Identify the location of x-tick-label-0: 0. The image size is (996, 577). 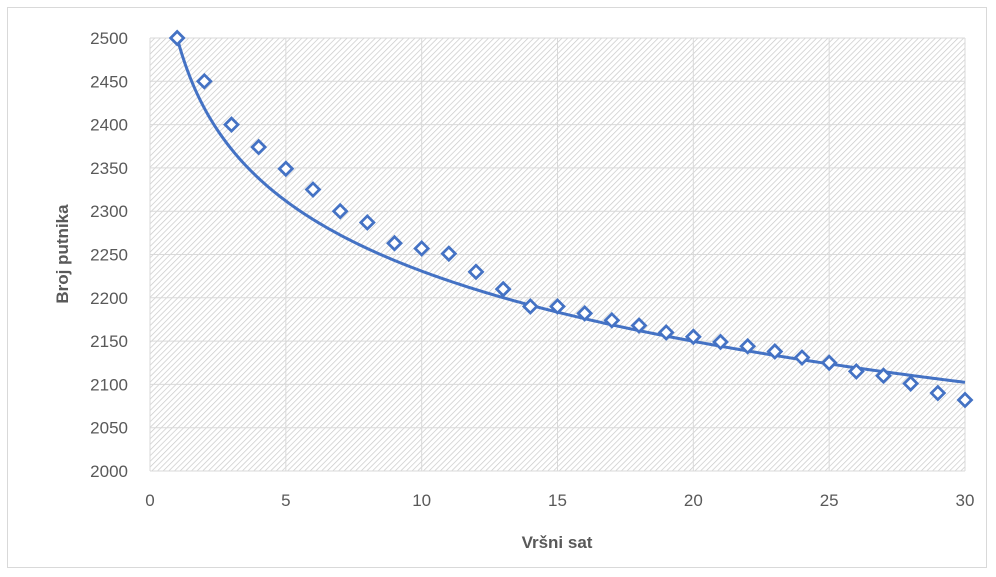
(149, 500).